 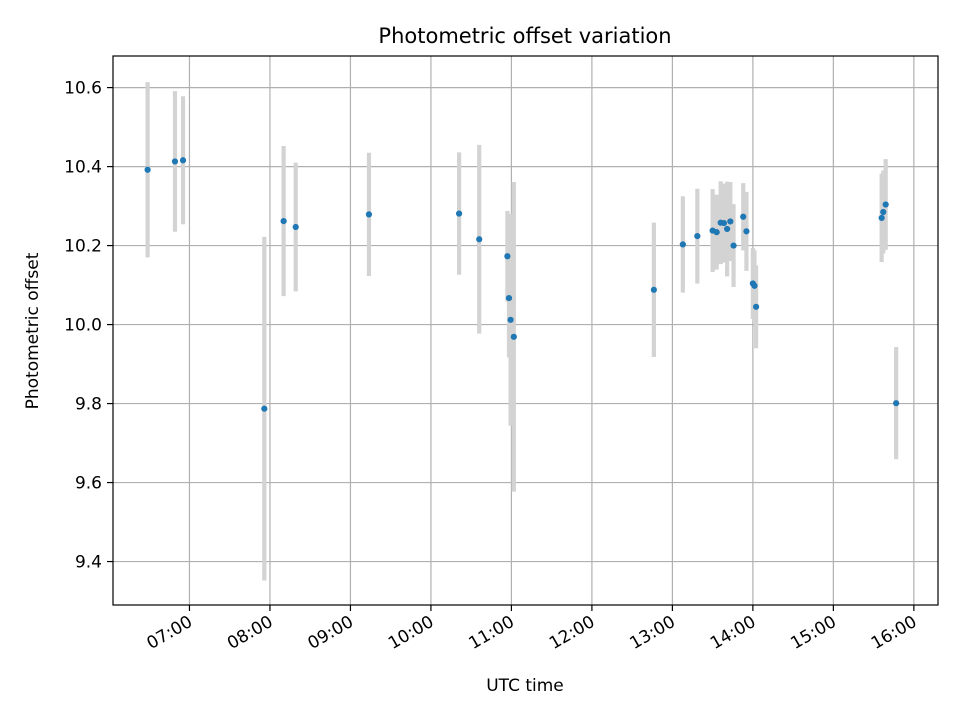 I want to click on y-axis: 9.4 9.6 9.8 10.0 10.2 10.4 10.6, so click(x=88, y=326).